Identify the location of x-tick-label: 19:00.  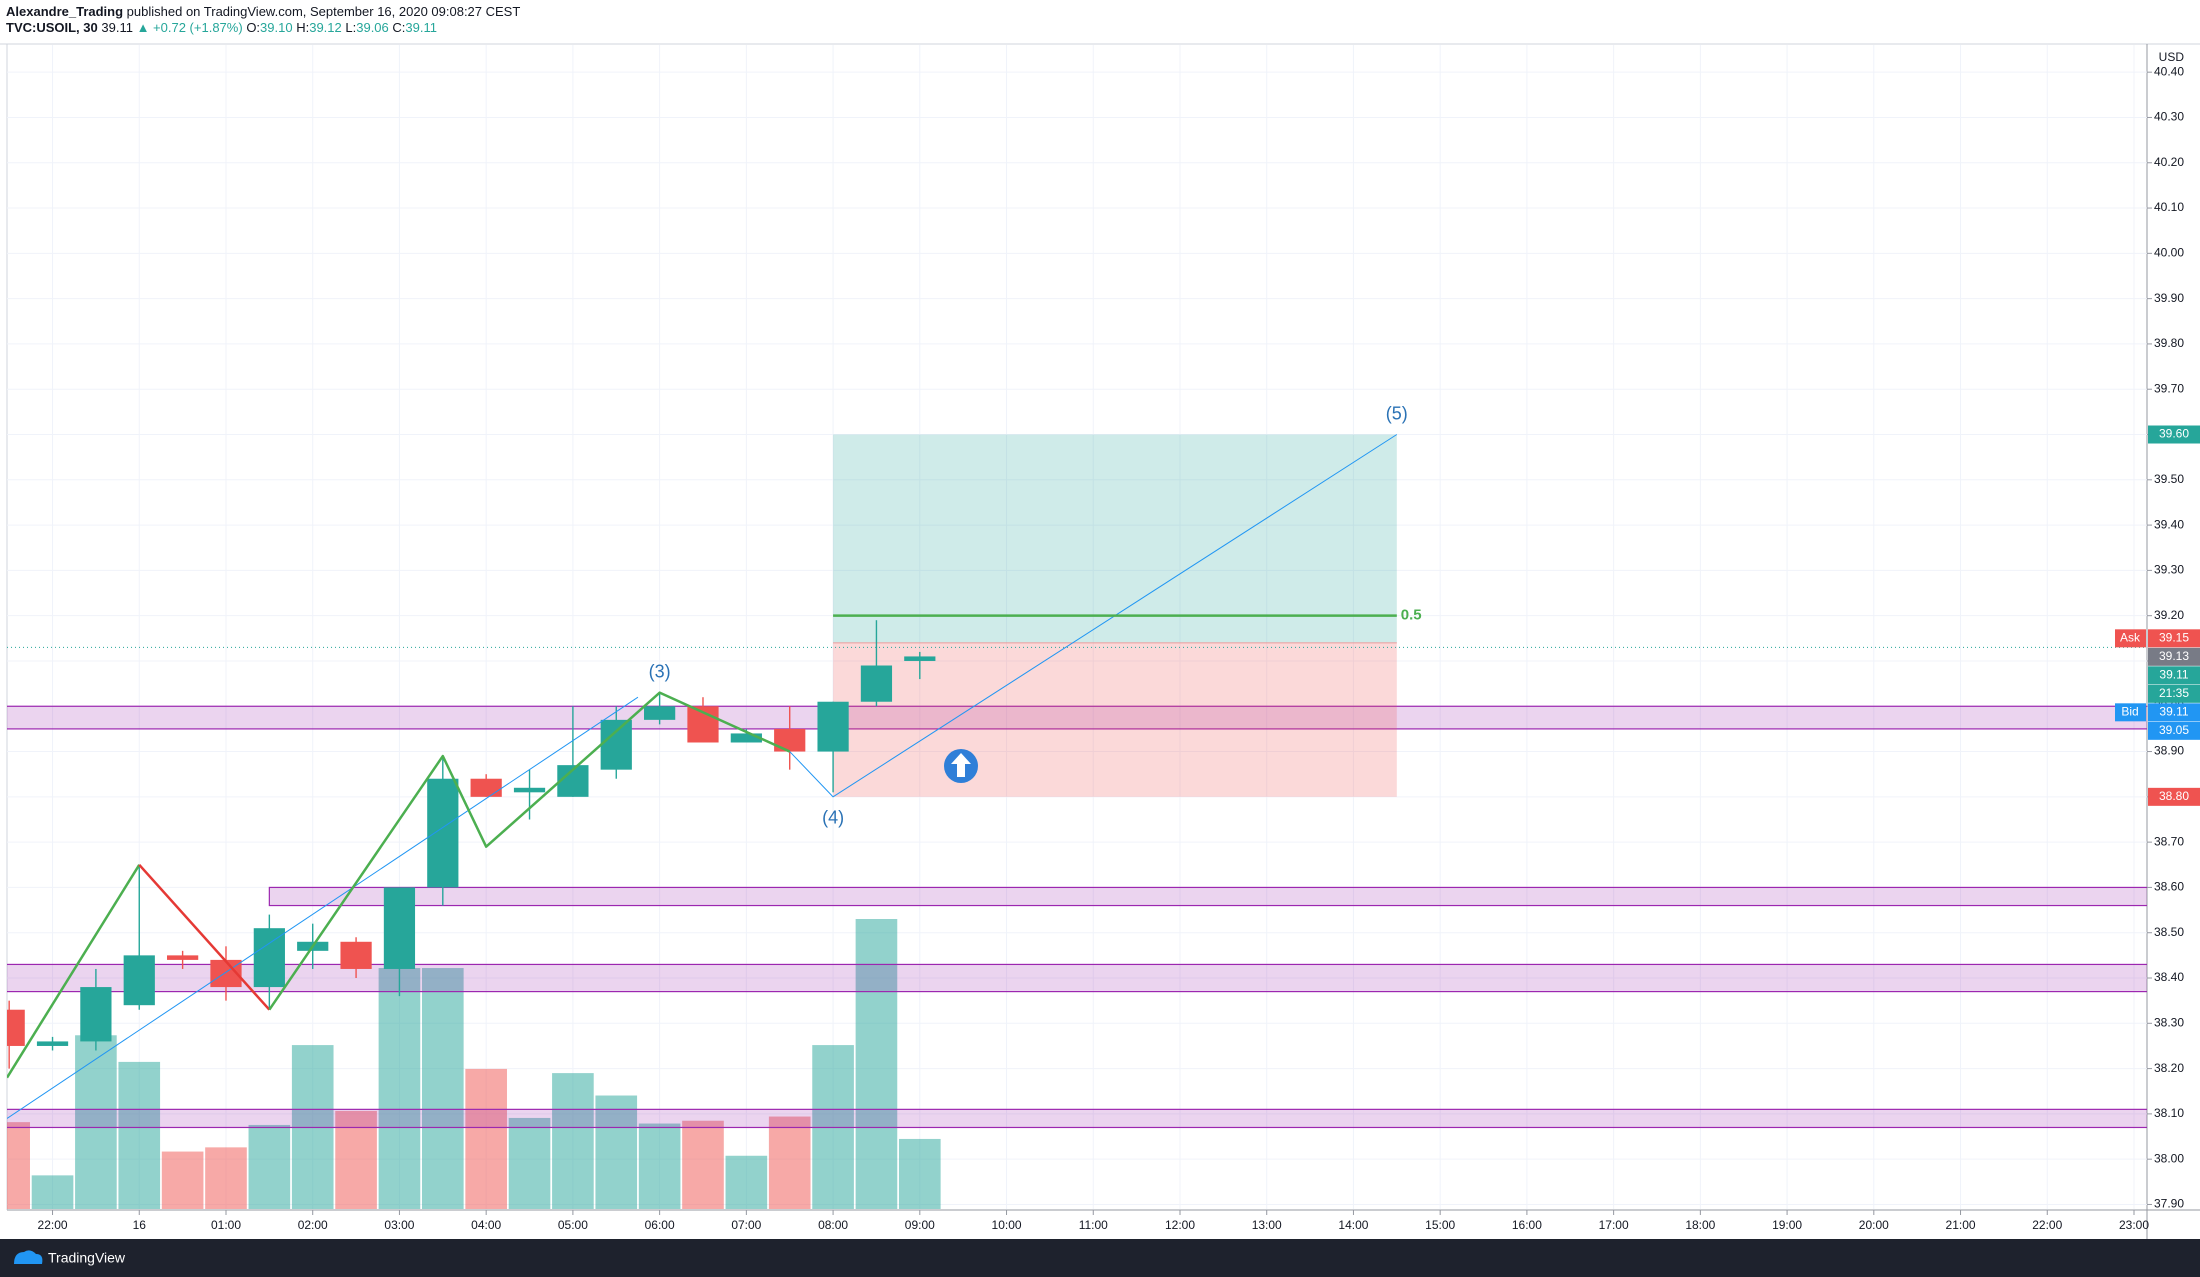
(1787, 1225).